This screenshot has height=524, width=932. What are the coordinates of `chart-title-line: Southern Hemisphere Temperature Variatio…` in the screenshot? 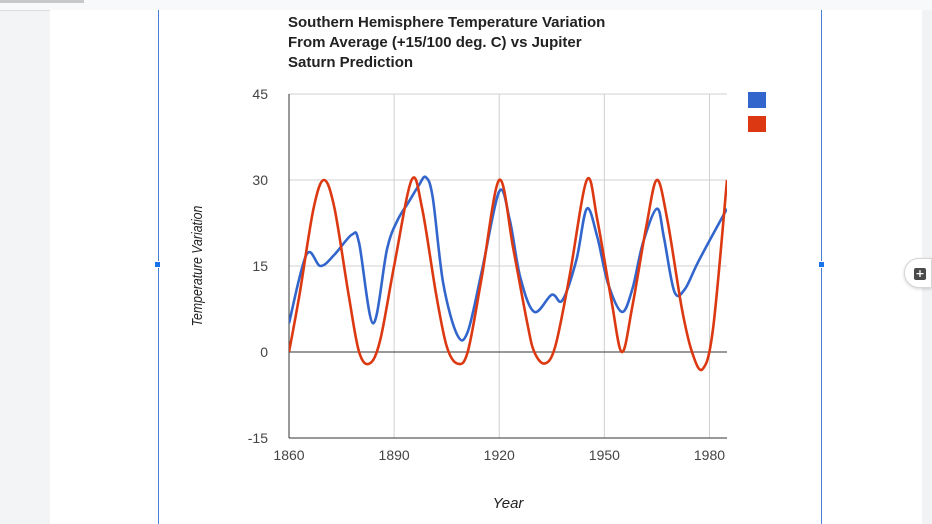 It's located at (446, 22).